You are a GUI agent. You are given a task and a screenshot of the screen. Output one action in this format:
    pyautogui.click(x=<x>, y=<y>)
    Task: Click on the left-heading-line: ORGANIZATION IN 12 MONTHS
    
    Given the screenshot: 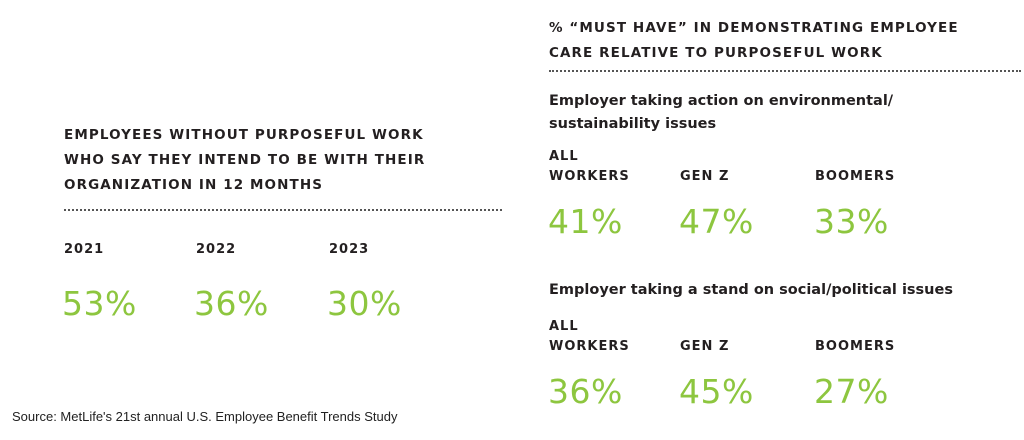 What is the action you would take?
    pyautogui.click(x=194, y=185)
    